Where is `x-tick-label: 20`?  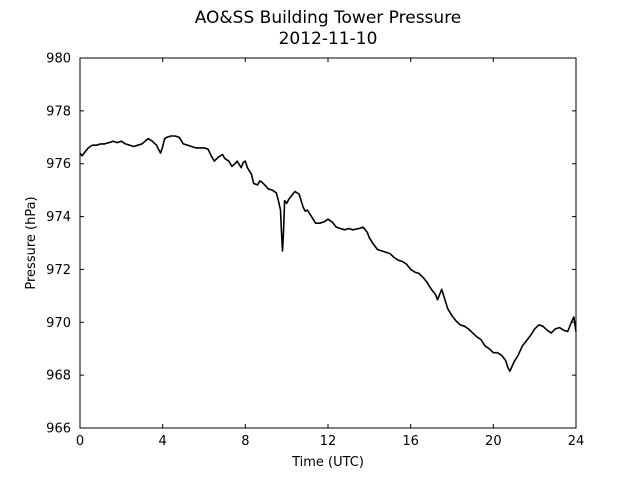
x-tick-label: 20 is located at coordinates (493, 441).